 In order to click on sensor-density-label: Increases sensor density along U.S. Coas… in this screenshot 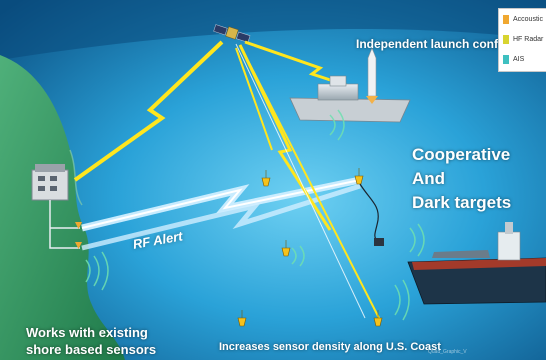, I will do `click(330, 347)`.